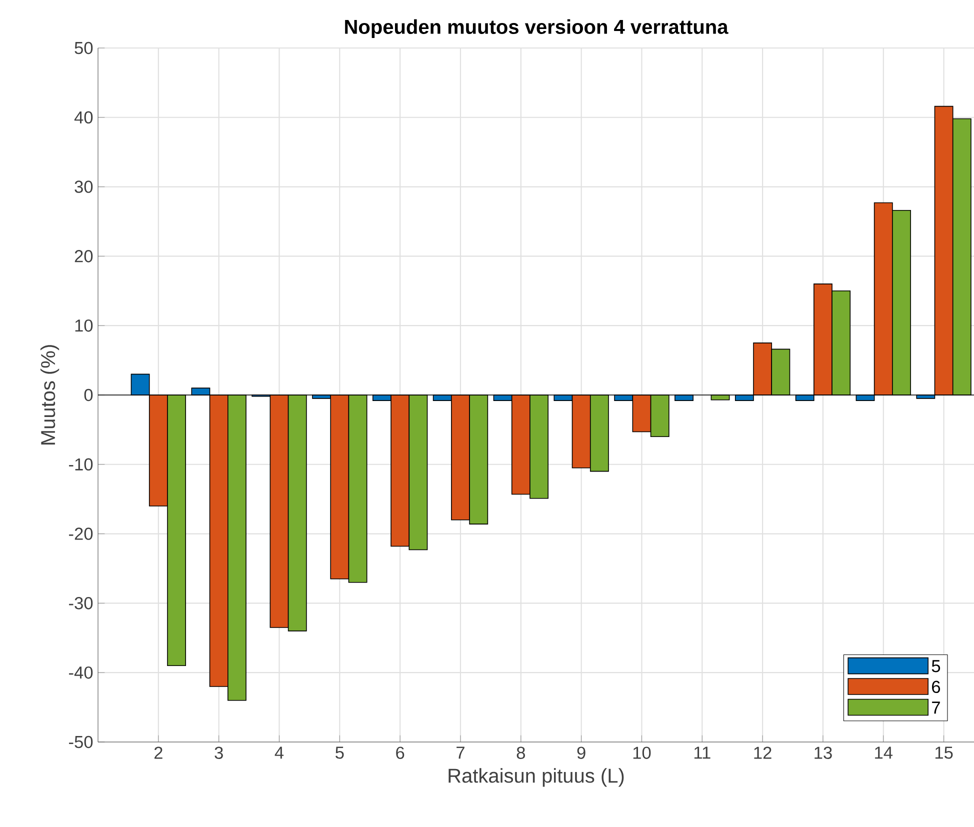 Image resolution: width=974 pixels, height=827 pixels. I want to click on x-tick-label: 2, so click(158, 752).